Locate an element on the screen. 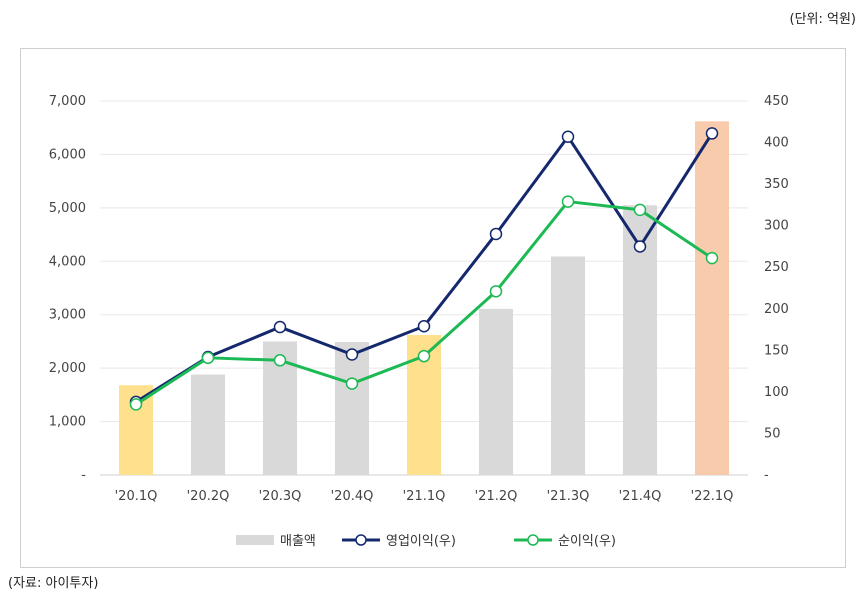 The width and height of the screenshot is (868, 599). right-axis-tick-label: 150 is located at coordinates (776, 350).